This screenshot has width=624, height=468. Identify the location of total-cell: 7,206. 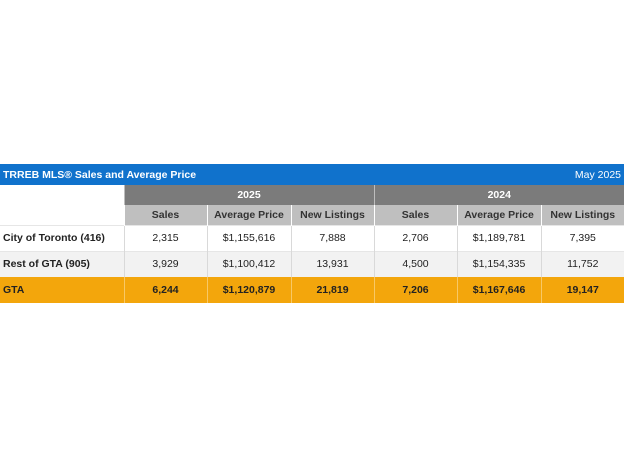
(415, 290).